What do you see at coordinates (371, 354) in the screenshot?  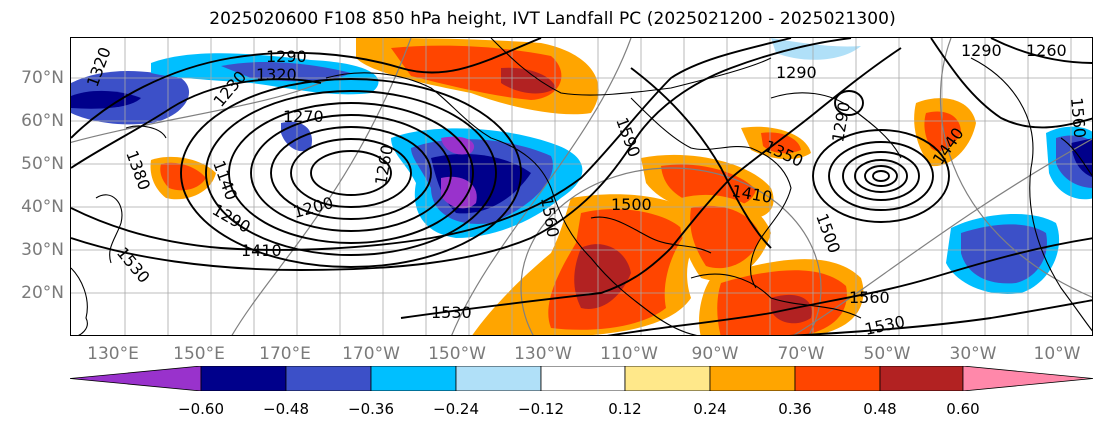 I see `lon-label-170w: 170°W` at bounding box center [371, 354].